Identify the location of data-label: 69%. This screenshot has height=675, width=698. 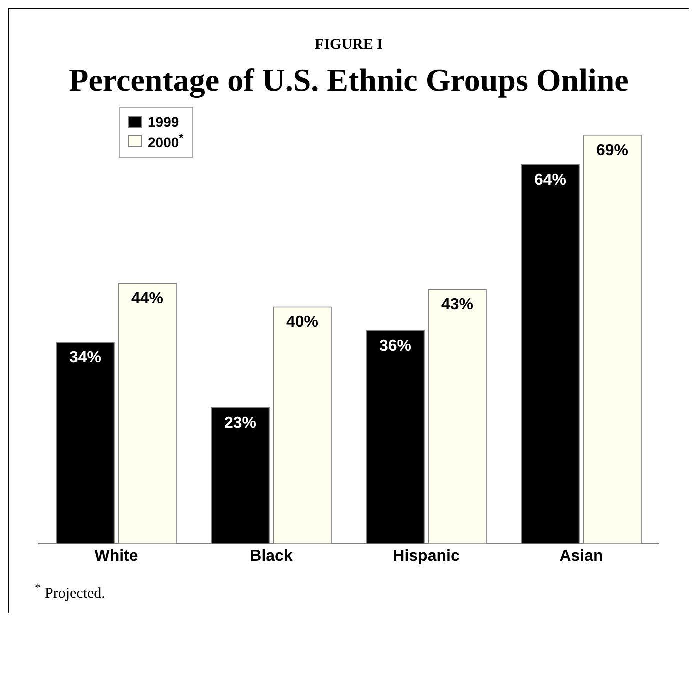
(612, 151).